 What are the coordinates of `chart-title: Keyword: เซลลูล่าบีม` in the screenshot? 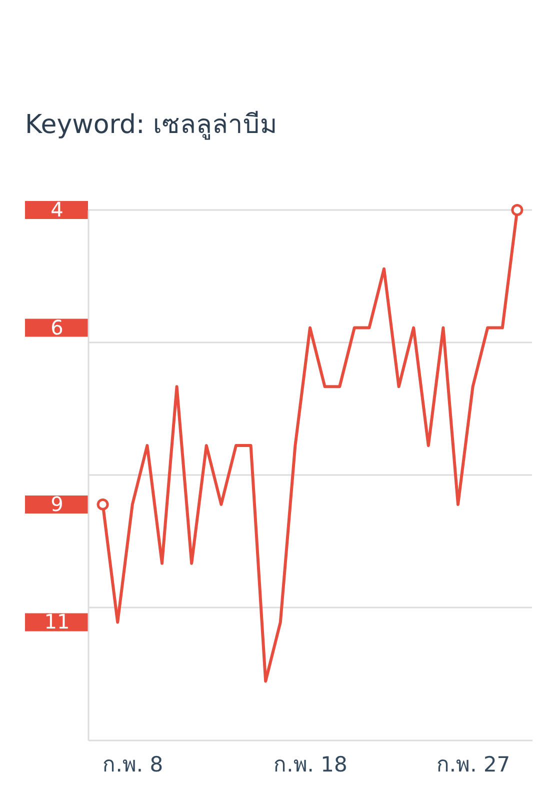 It's located at (151, 125).